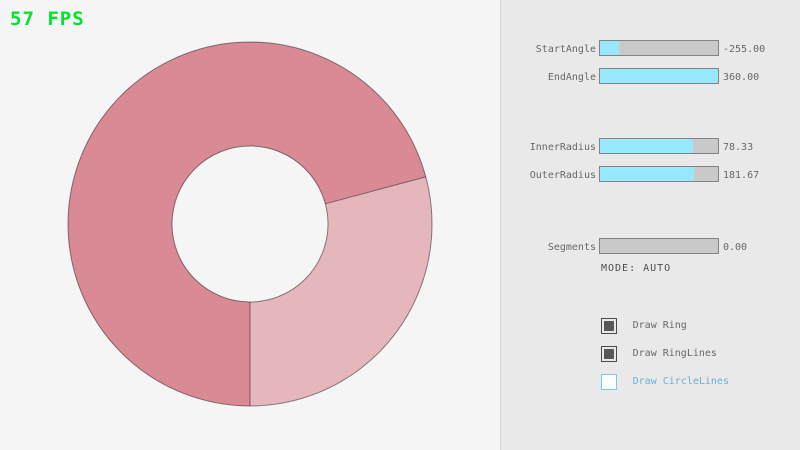 The height and width of the screenshot is (450, 800). What do you see at coordinates (571, 247) in the screenshot?
I see `slider-label: Segments` at bounding box center [571, 247].